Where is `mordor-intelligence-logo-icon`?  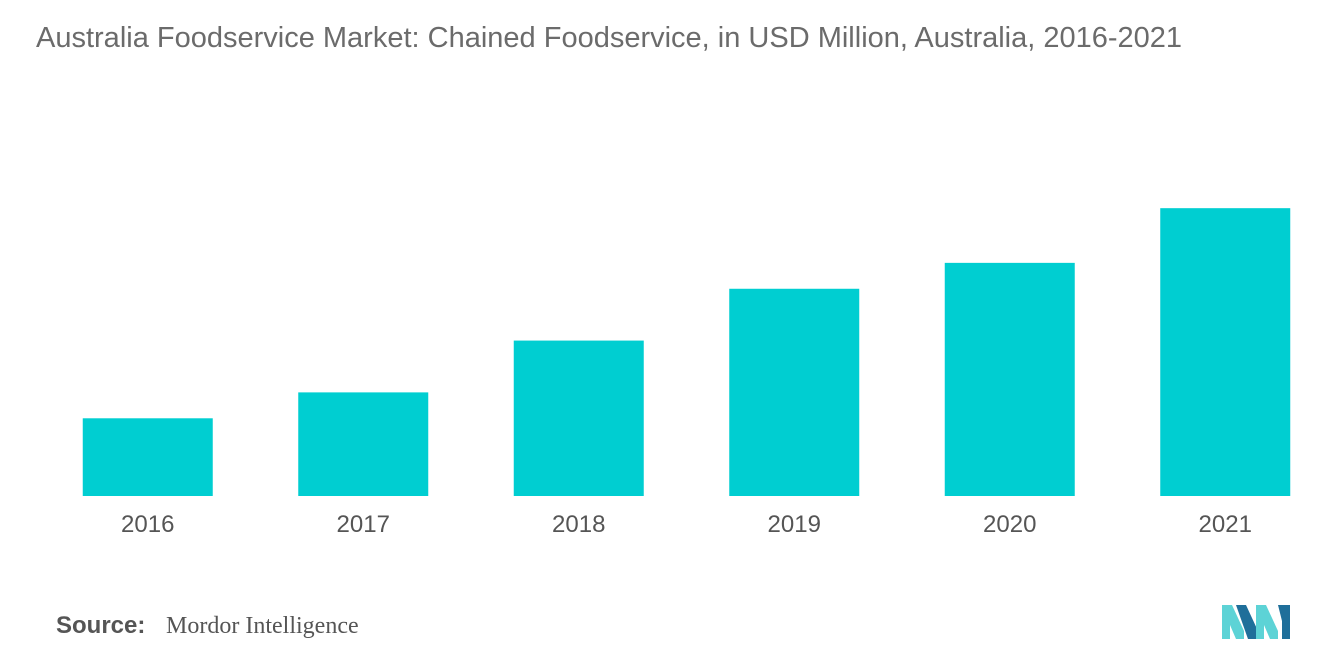 mordor-intelligence-logo-icon is located at coordinates (1256, 622).